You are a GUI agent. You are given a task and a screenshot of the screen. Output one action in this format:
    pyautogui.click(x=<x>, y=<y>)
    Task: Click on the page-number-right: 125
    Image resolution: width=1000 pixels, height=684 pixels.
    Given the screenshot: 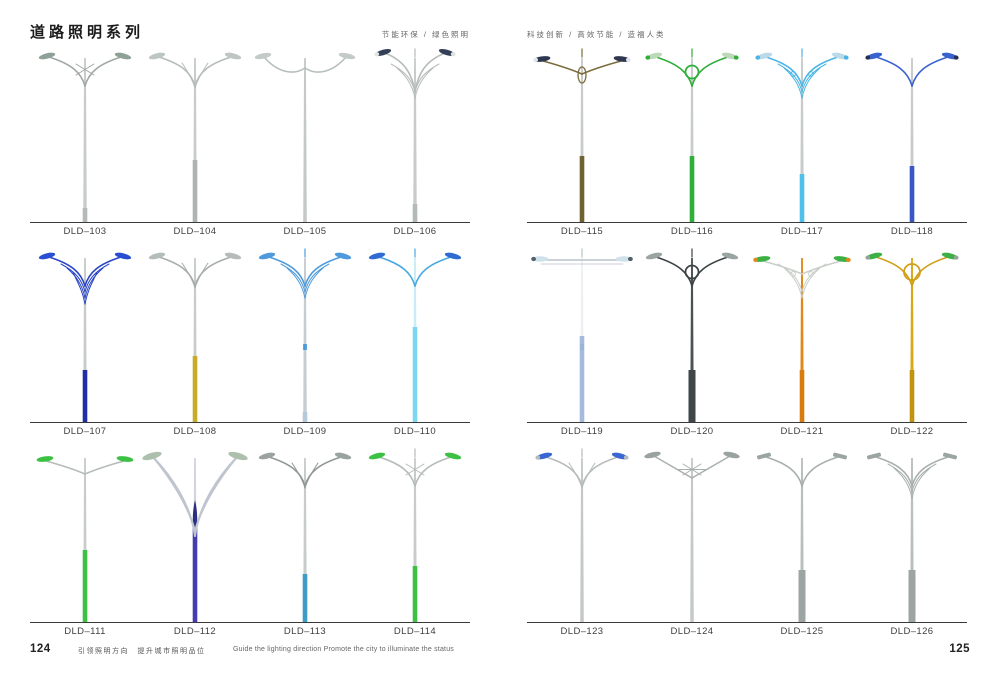 What is the action you would take?
    pyautogui.click(x=959, y=649)
    